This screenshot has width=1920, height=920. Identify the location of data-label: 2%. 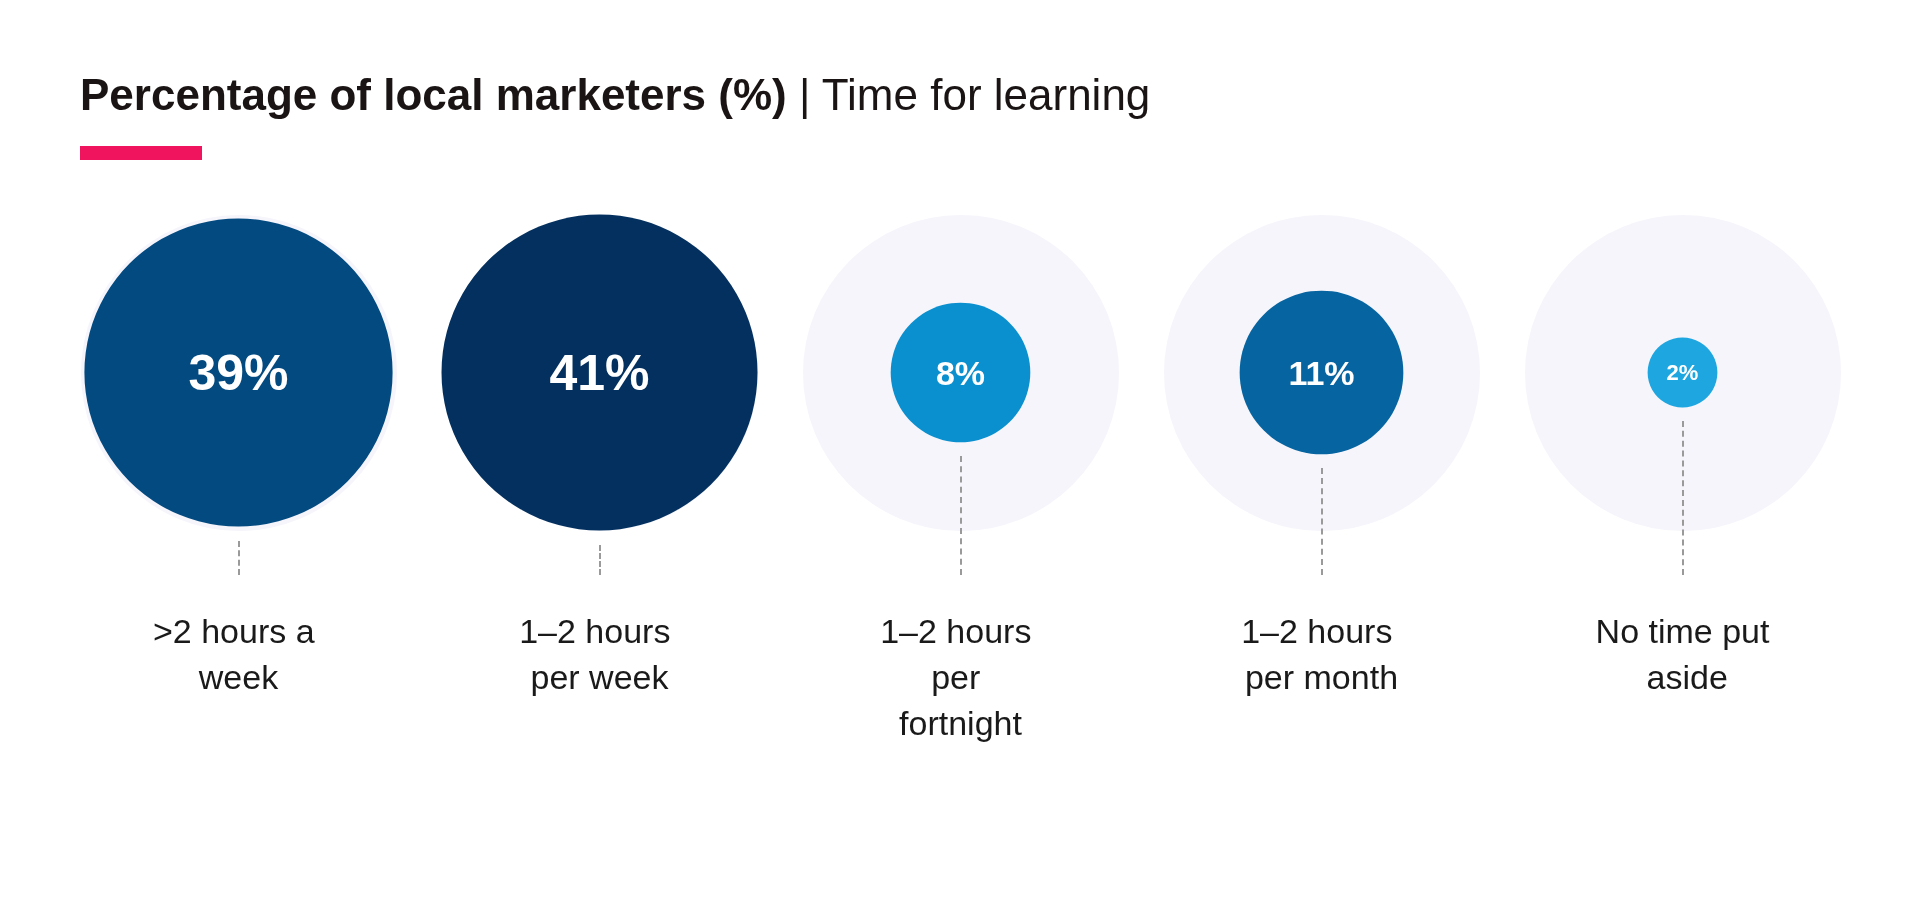
(1682, 372).